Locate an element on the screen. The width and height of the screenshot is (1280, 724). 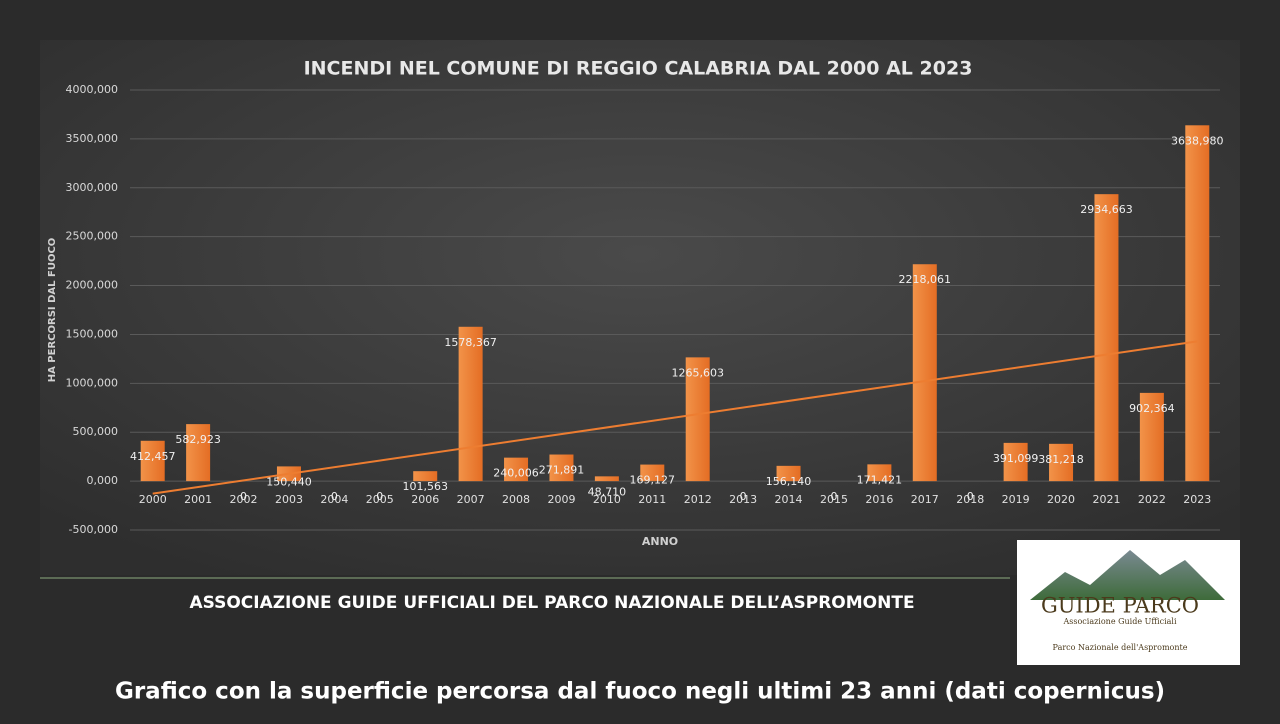
value-label: 582,923 is located at coordinates (198, 439).